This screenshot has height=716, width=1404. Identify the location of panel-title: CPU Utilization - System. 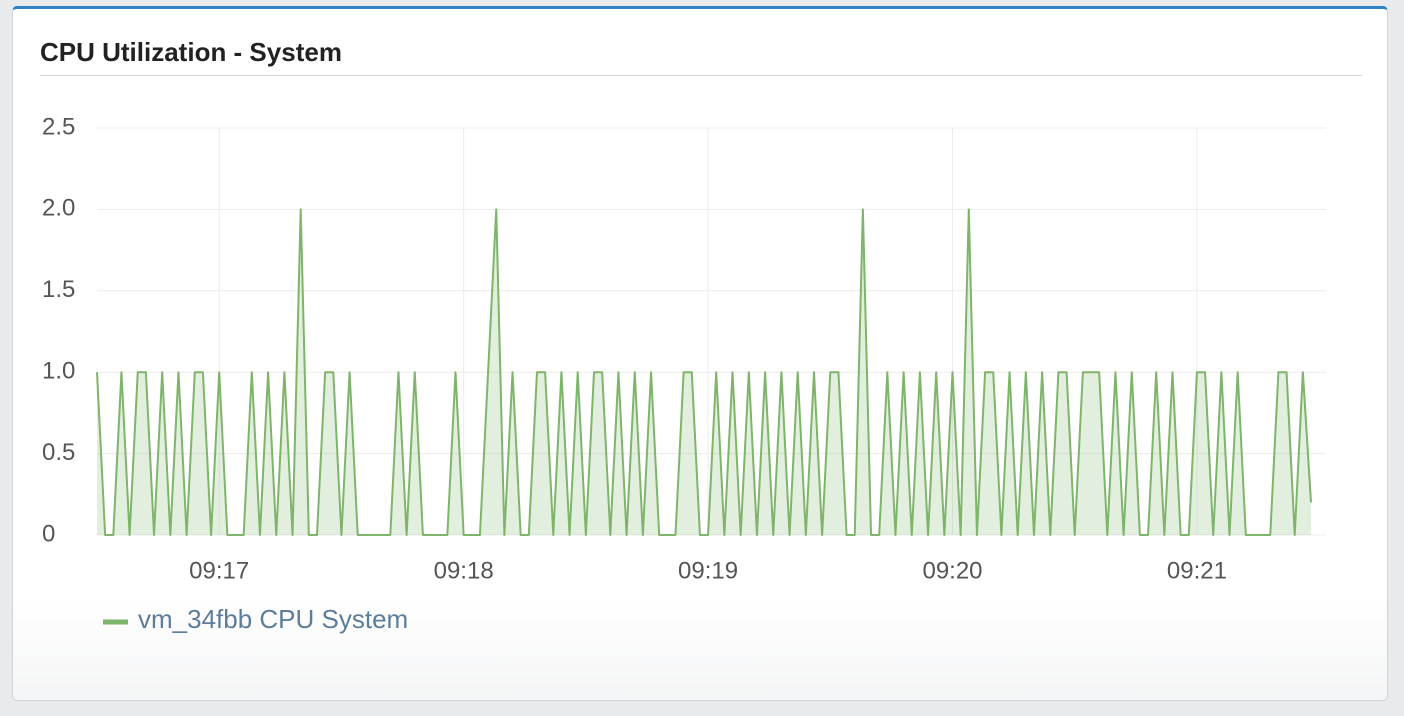
(191, 52).